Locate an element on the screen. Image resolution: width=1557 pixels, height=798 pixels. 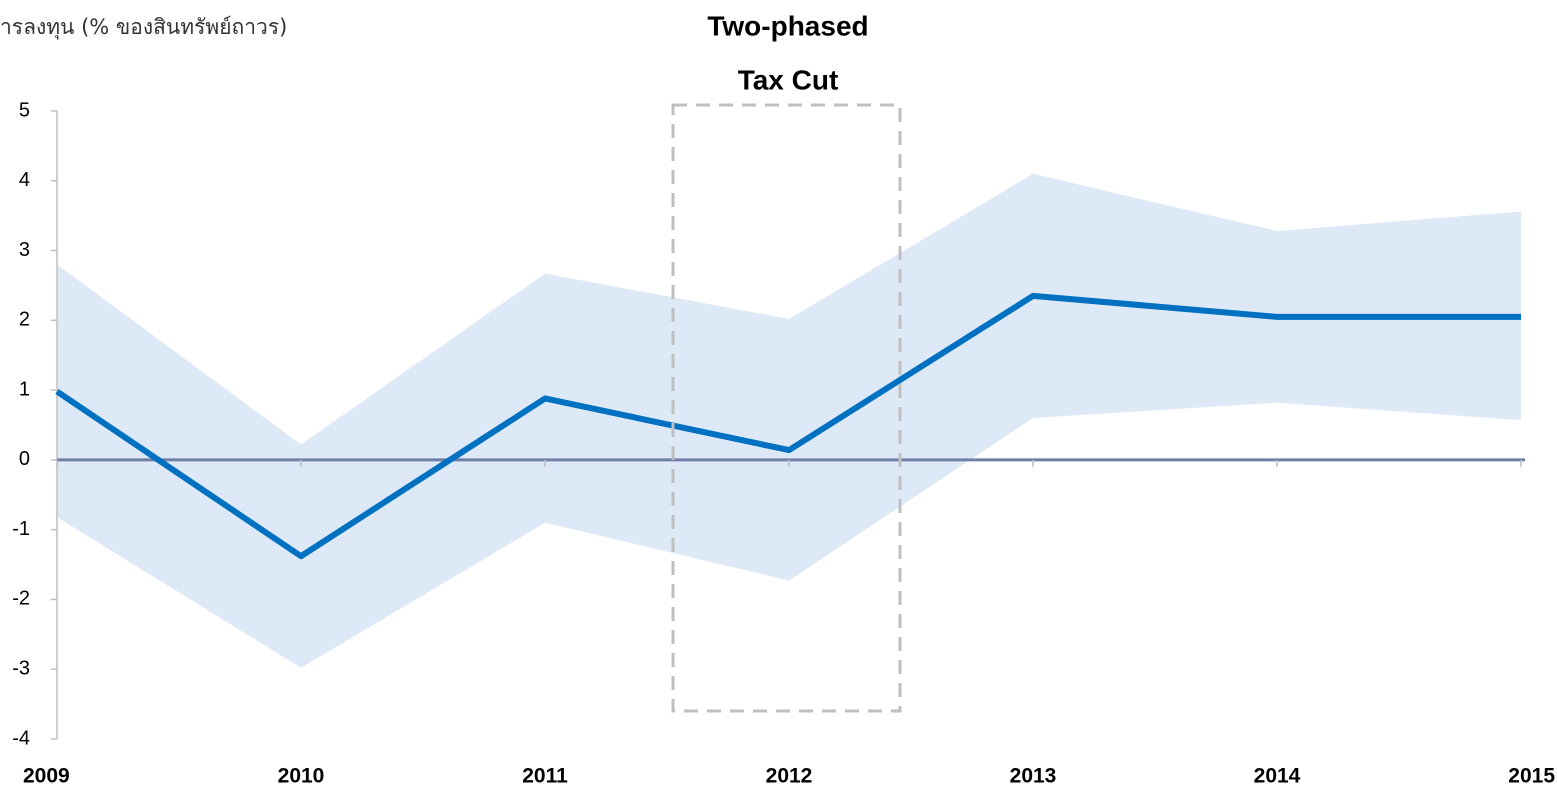
y-tick-label: 4 is located at coordinates (24, 180).